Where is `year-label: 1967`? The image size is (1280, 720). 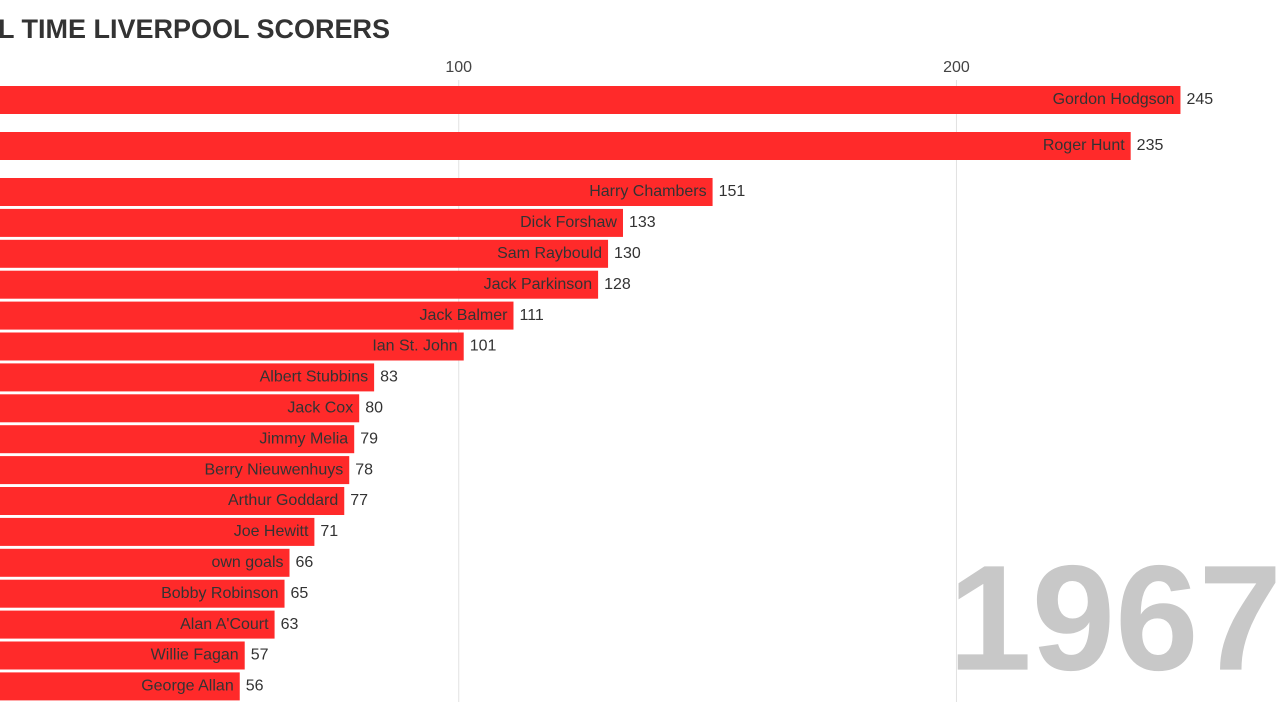
year-label: 1967 is located at coordinates (1114, 618).